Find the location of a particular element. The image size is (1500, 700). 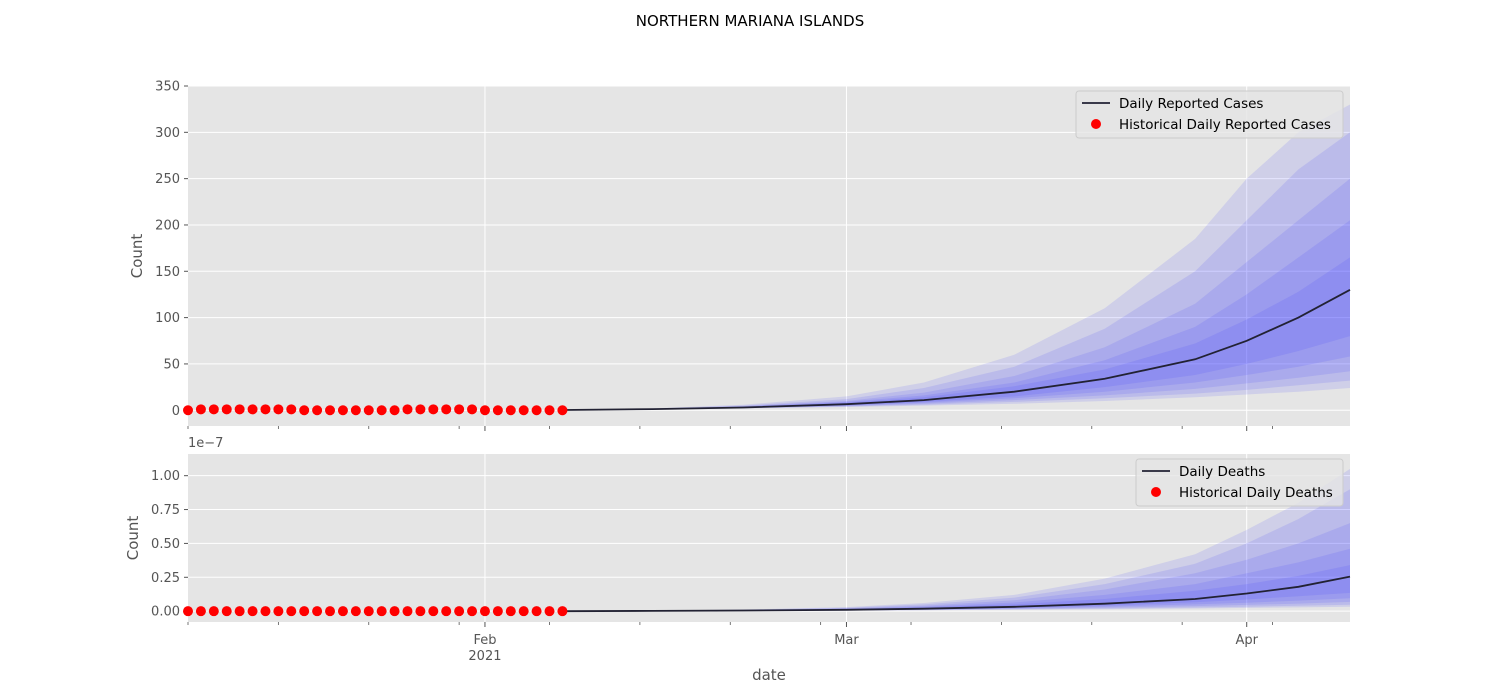

deaths-y-tick-label: 0.25 is located at coordinates (165, 578).